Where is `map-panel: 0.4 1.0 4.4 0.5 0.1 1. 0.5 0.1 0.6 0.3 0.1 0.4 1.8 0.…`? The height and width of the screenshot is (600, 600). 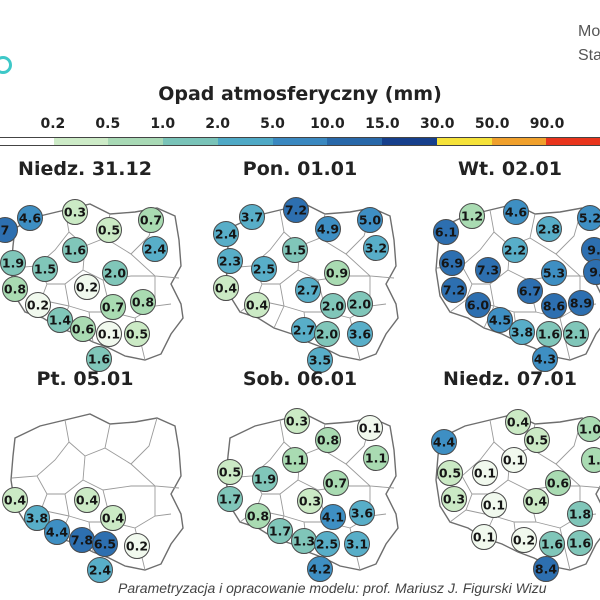 map-panel: 0.4 1.0 4.4 0.5 0.1 1. 0.5 0.1 0.6 0.3 0.1 0.4 1.8 0.… is located at coordinates (505, 475).